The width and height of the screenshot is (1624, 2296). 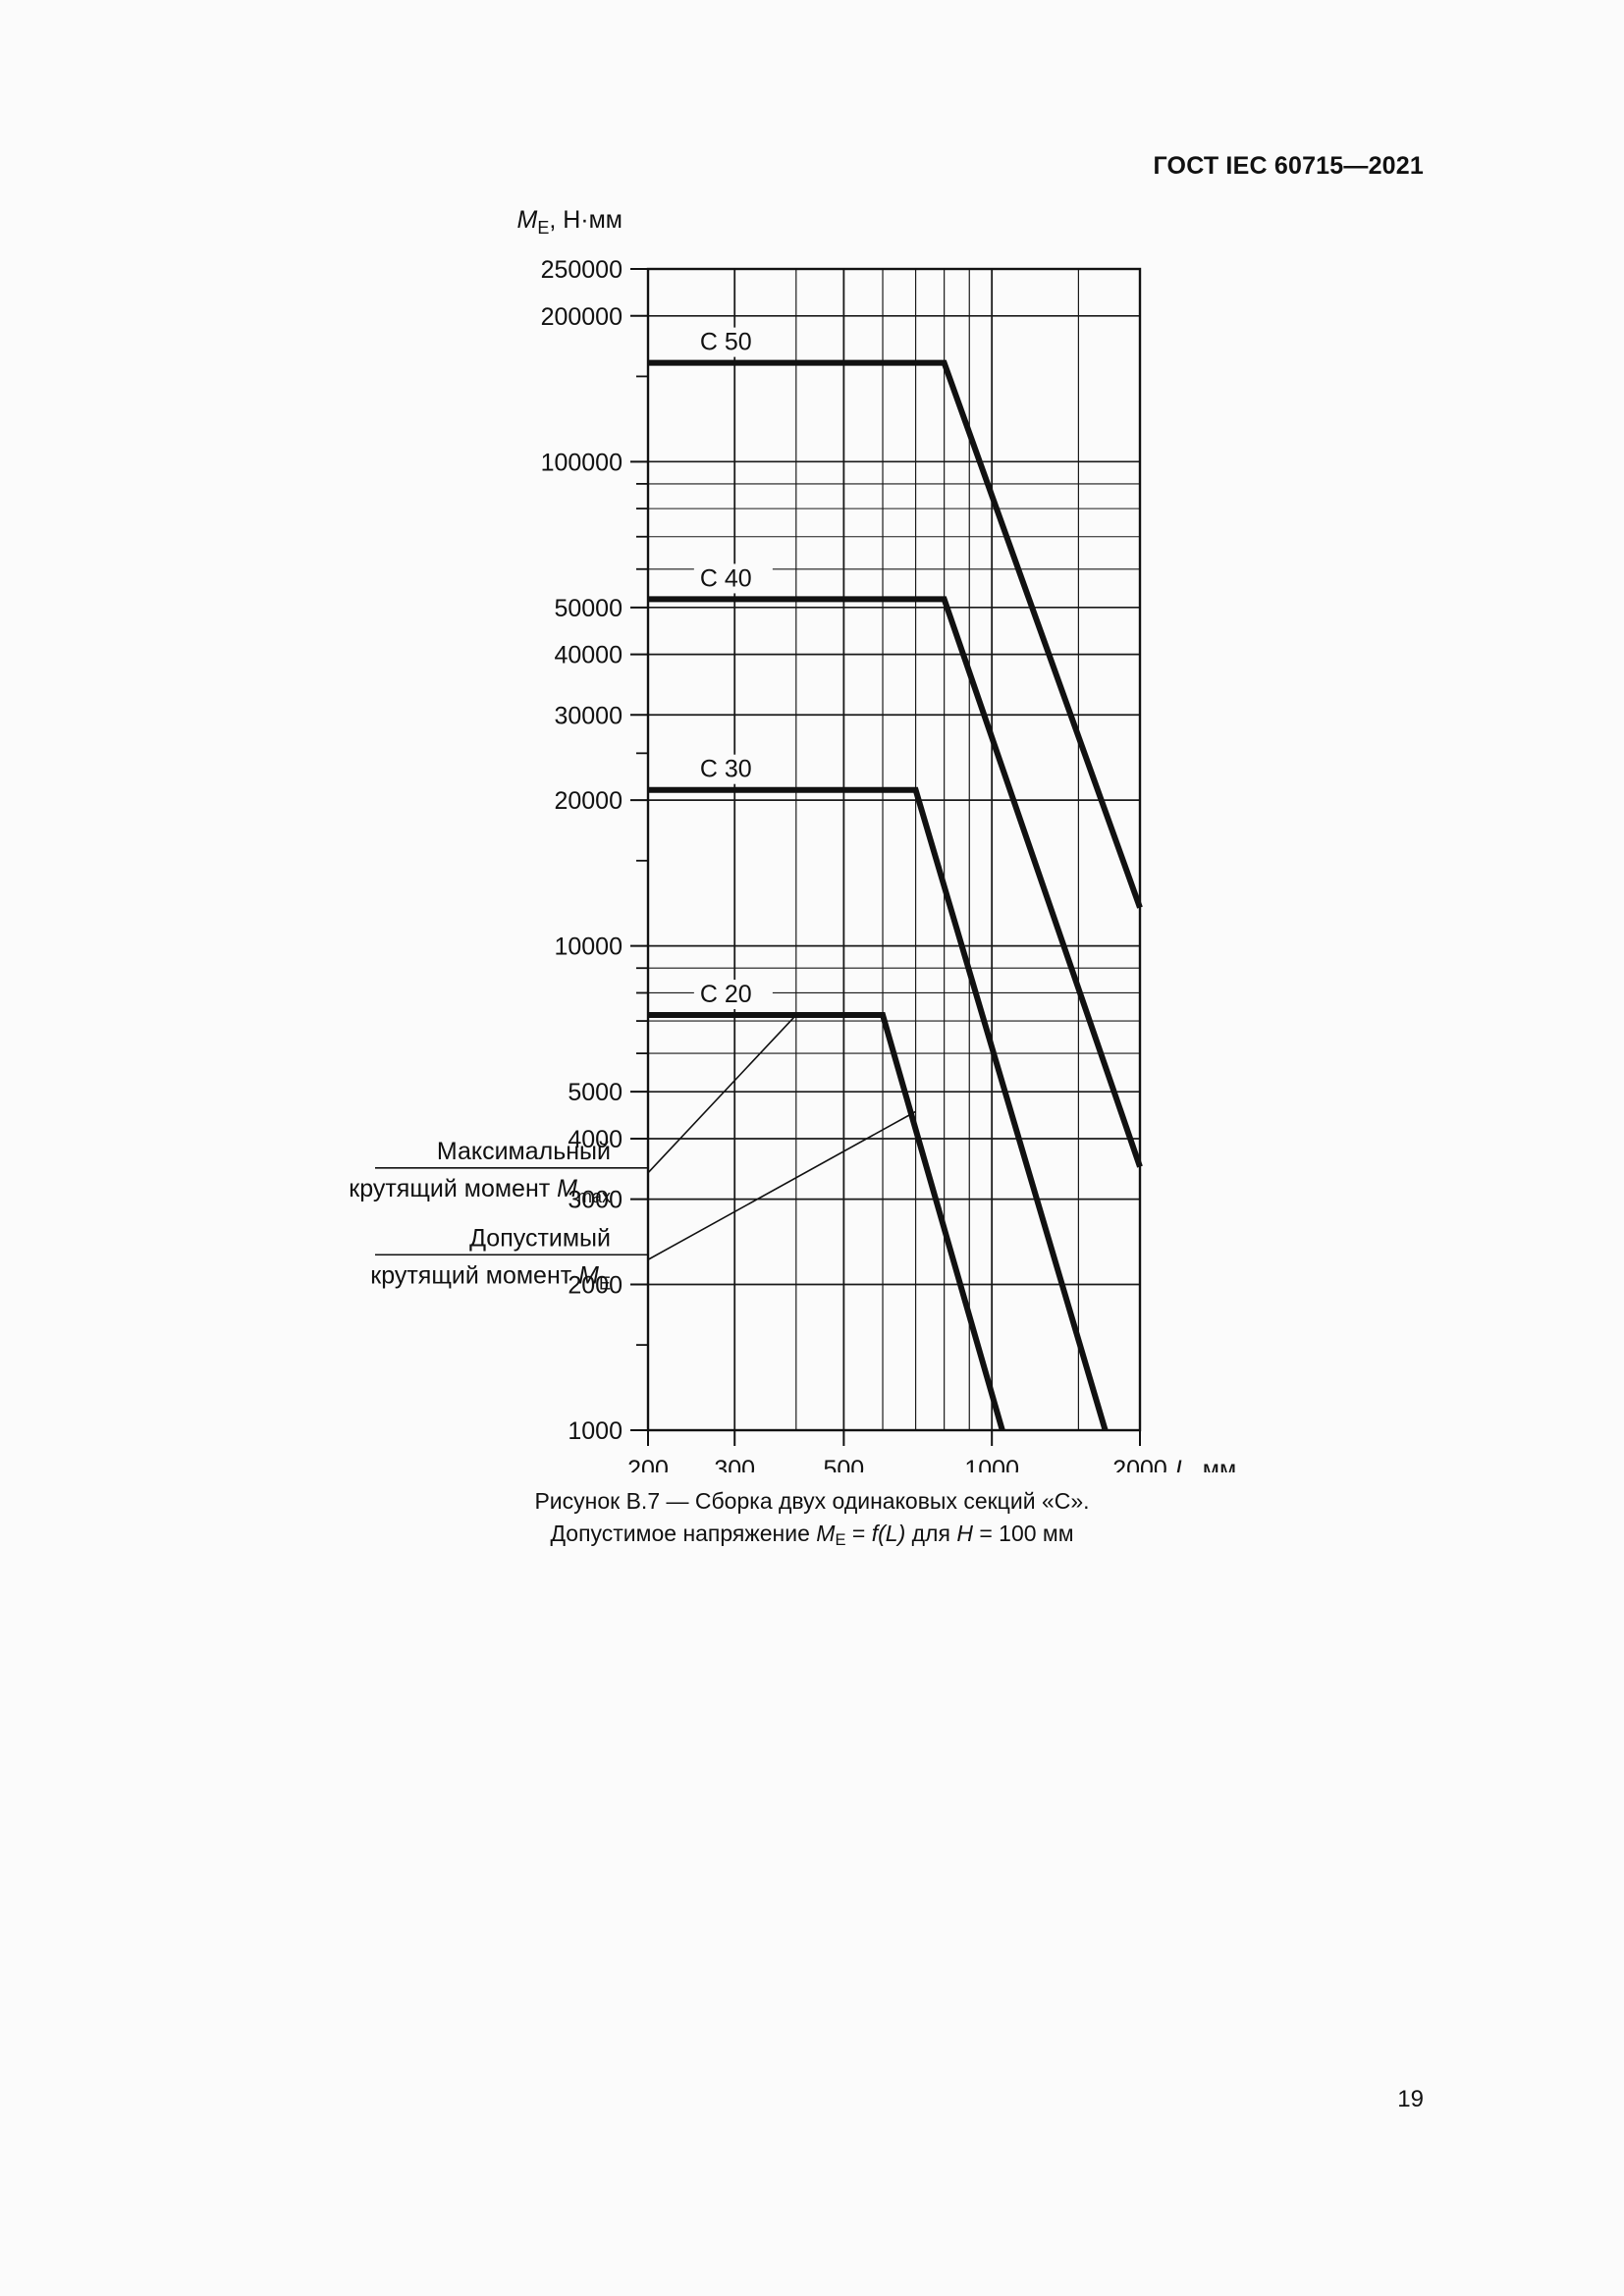 I want to click on y-tick-label: 5000, so click(x=595, y=1092).